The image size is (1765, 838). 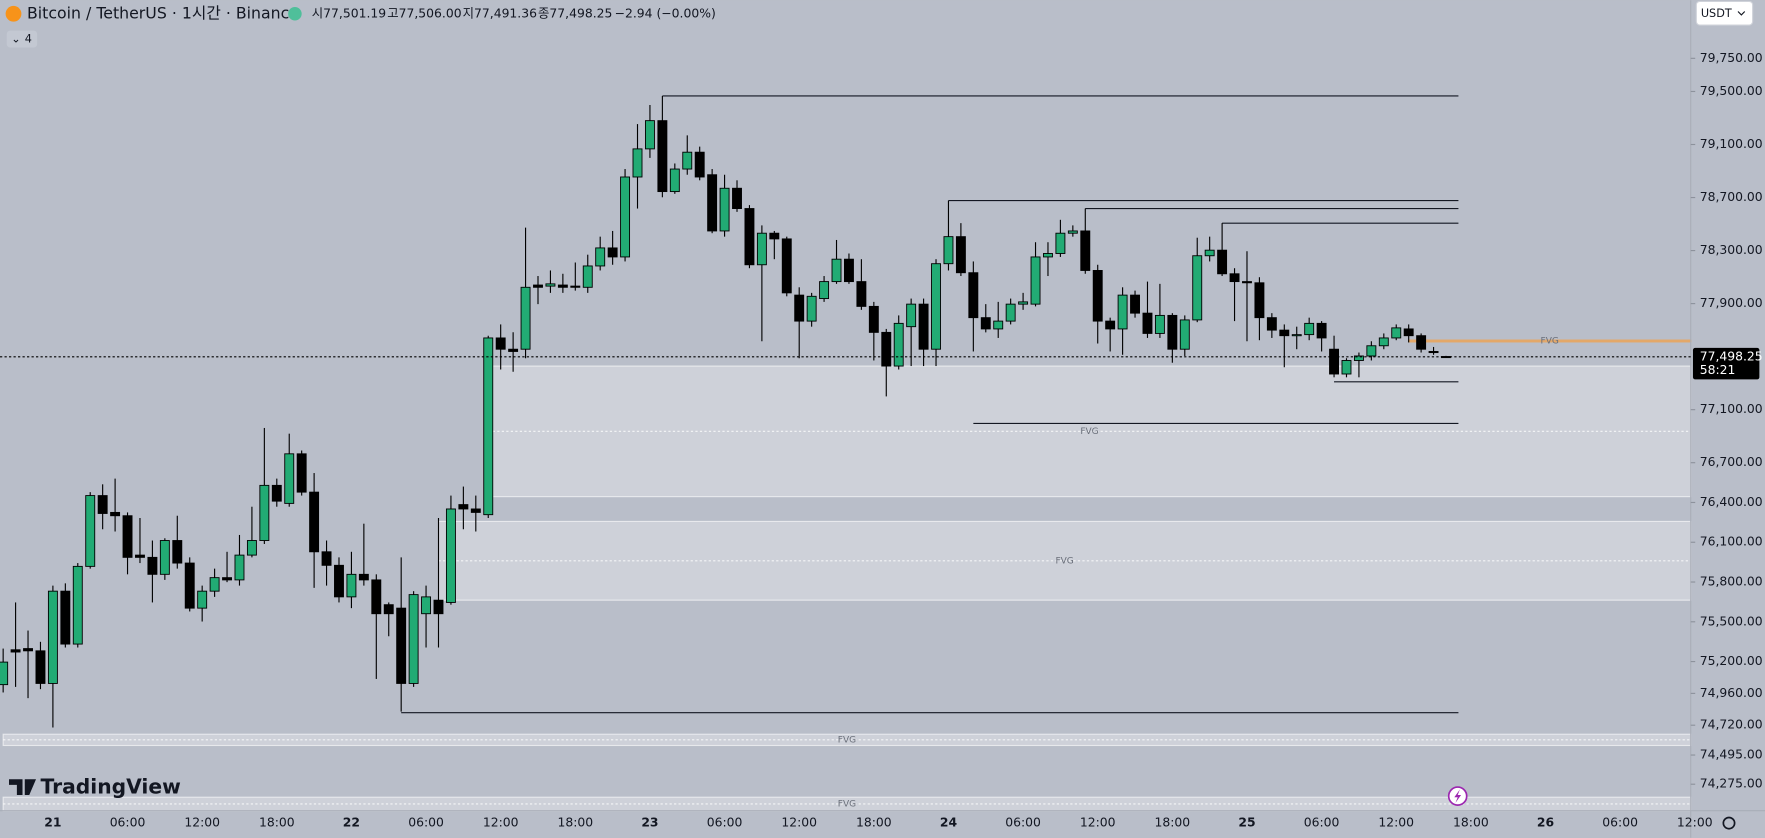 I want to click on y-tick-label: 79,750.00, so click(x=1731, y=58).